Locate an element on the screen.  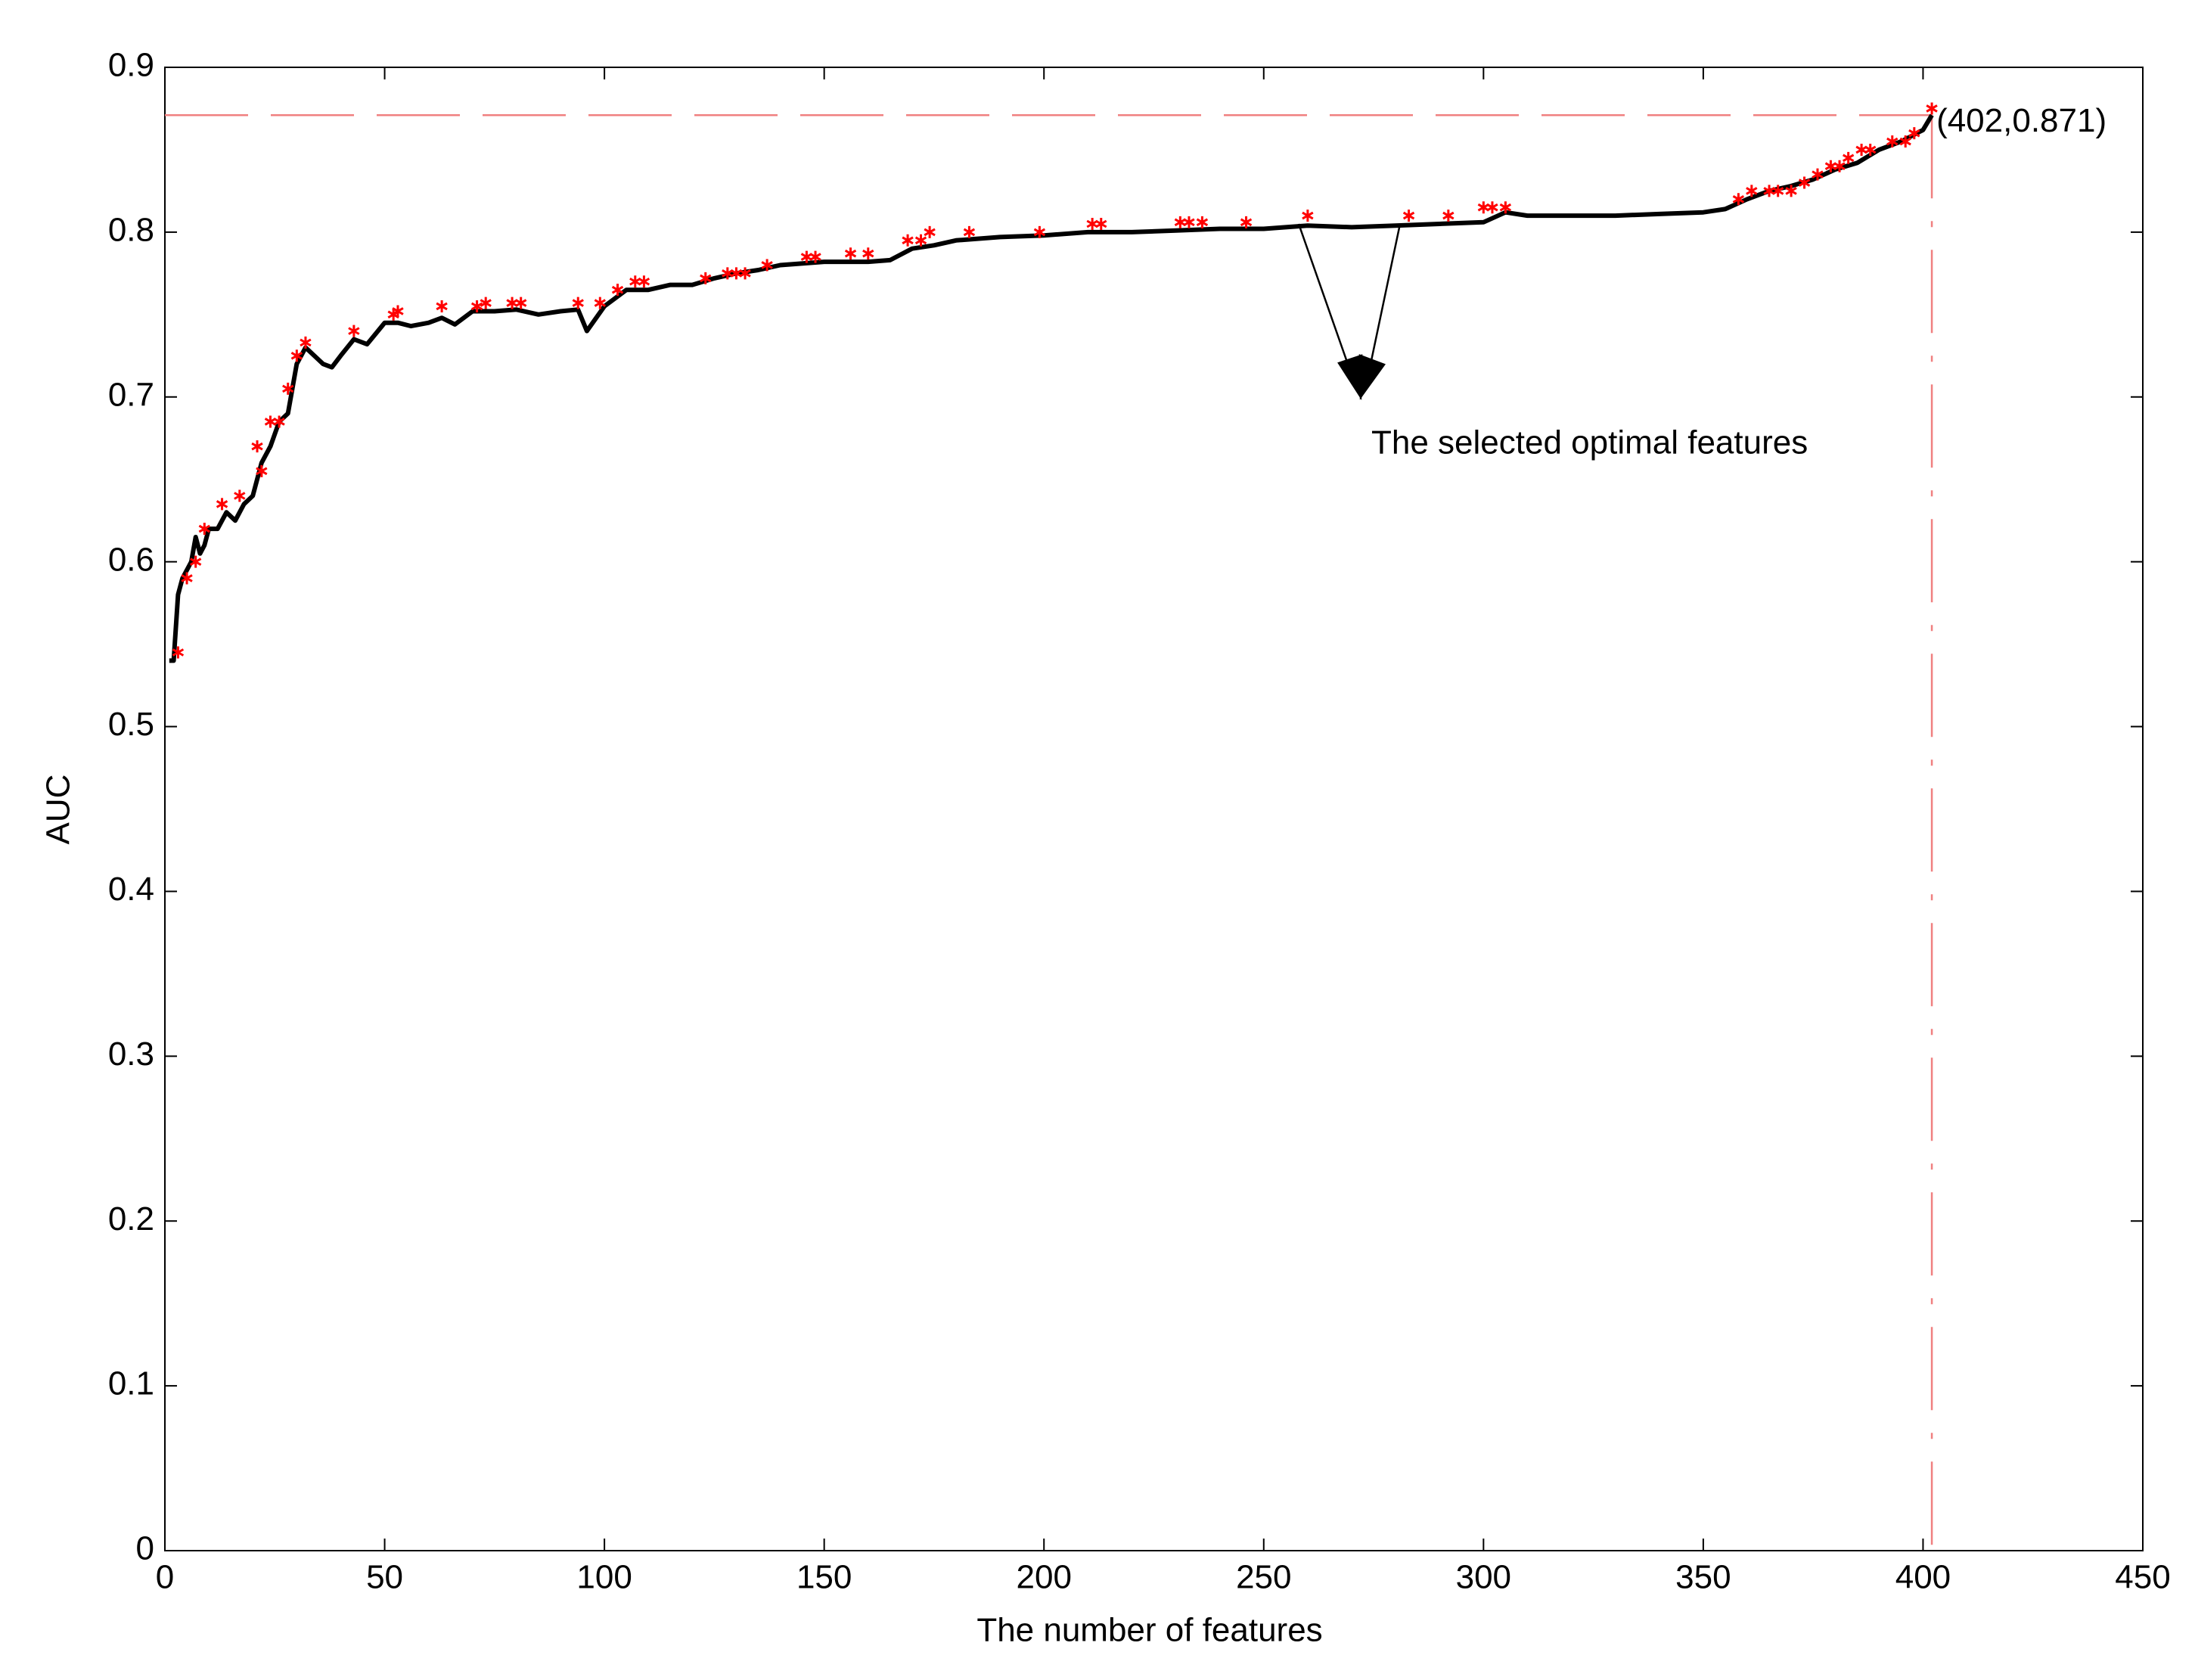
x-tick-label: 50 is located at coordinates (384, 1577).